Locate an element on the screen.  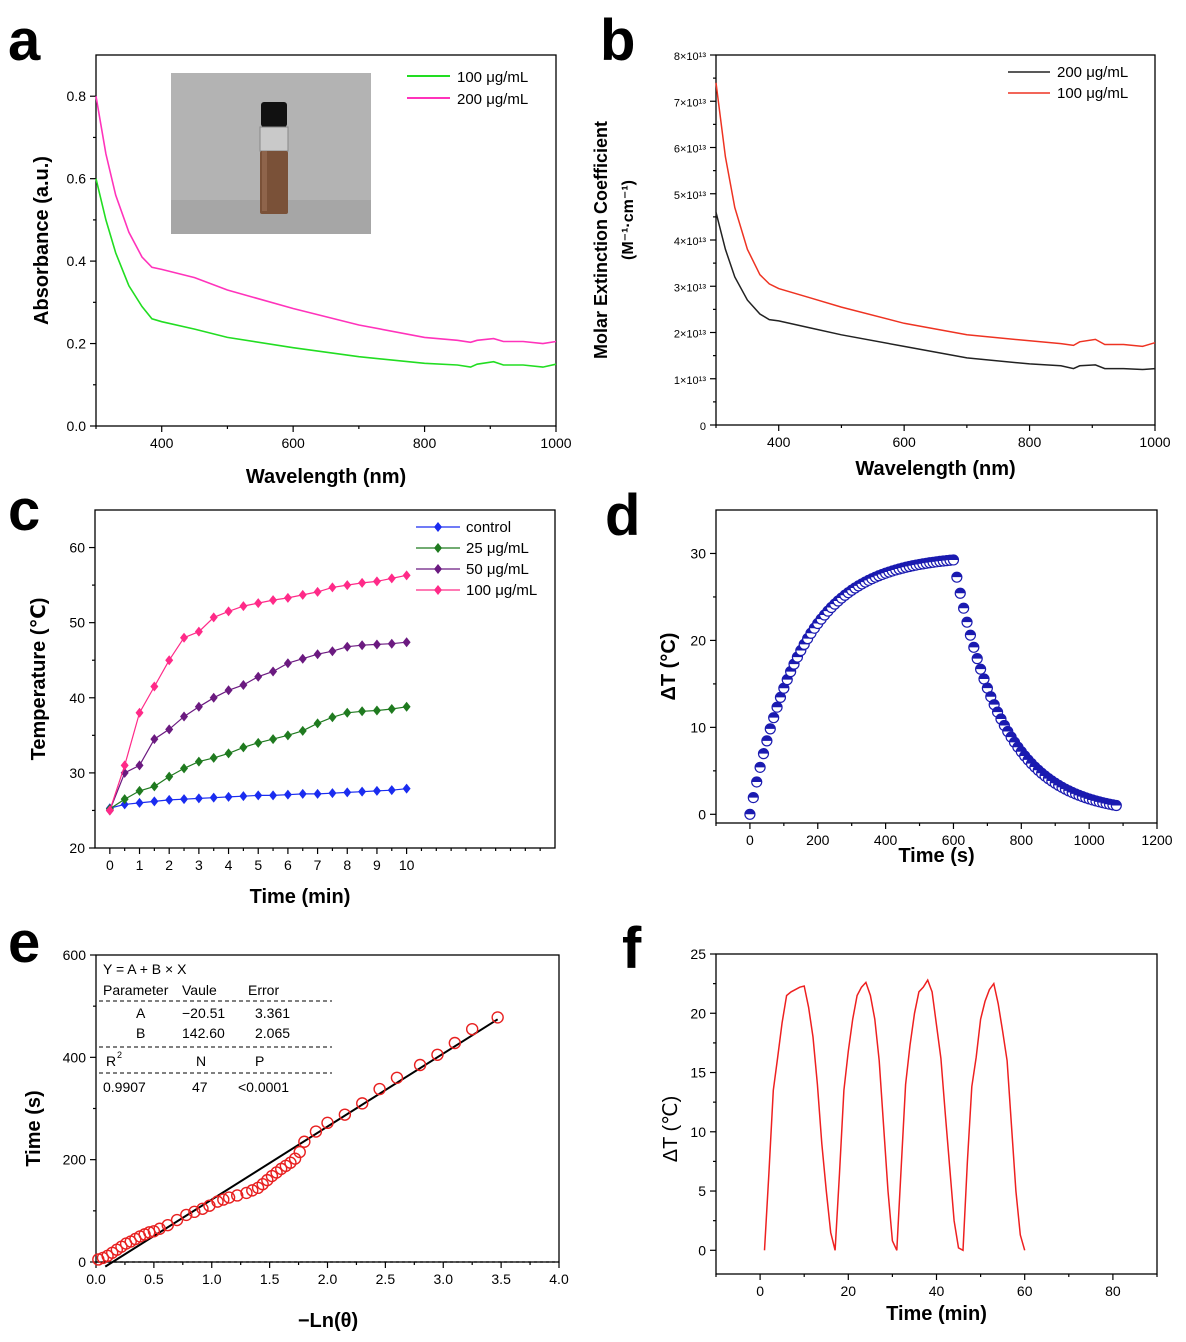
e-x-tick-label: 0.5 is located at coordinates (154, 1279).